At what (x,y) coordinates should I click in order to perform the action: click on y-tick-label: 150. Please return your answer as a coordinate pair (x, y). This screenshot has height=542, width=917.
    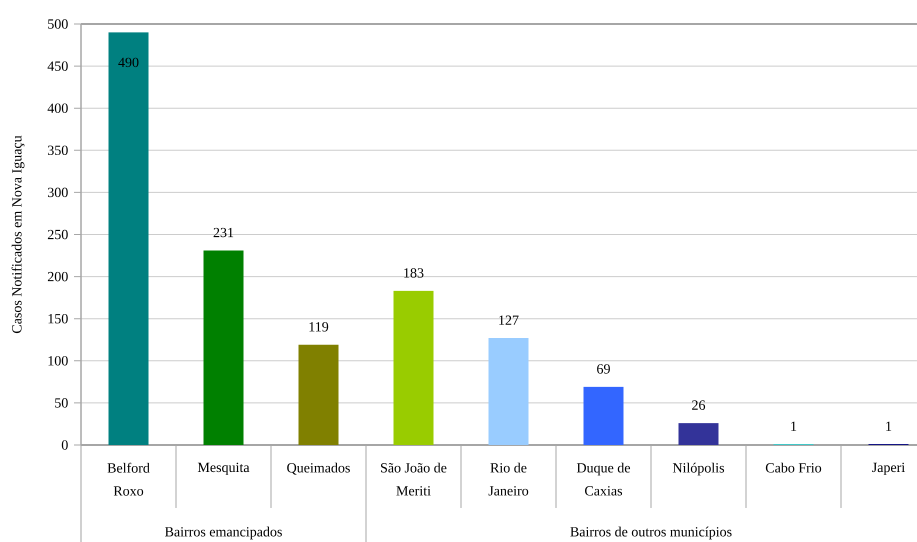
    Looking at the image, I should click on (58, 319).